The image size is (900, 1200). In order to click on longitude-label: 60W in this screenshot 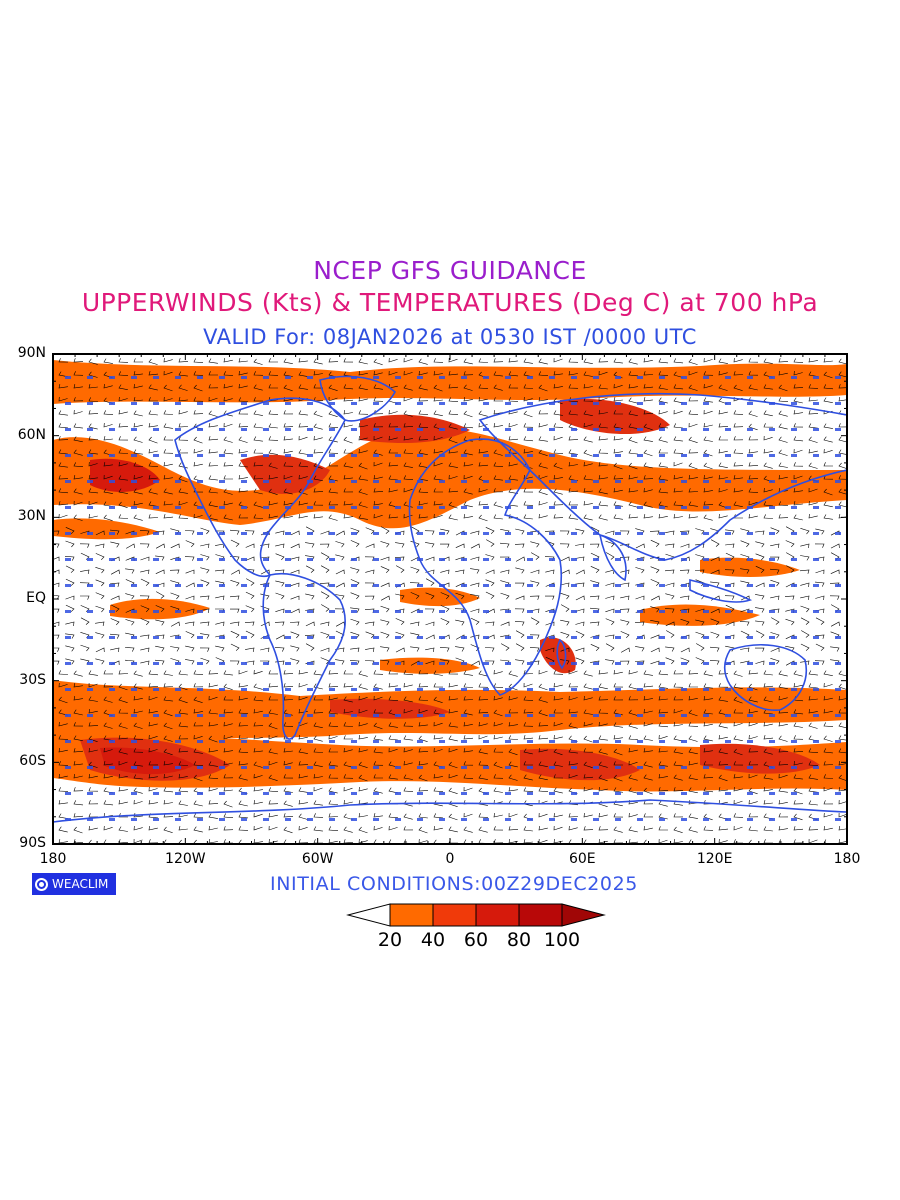, I will do `click(317, 859)`.